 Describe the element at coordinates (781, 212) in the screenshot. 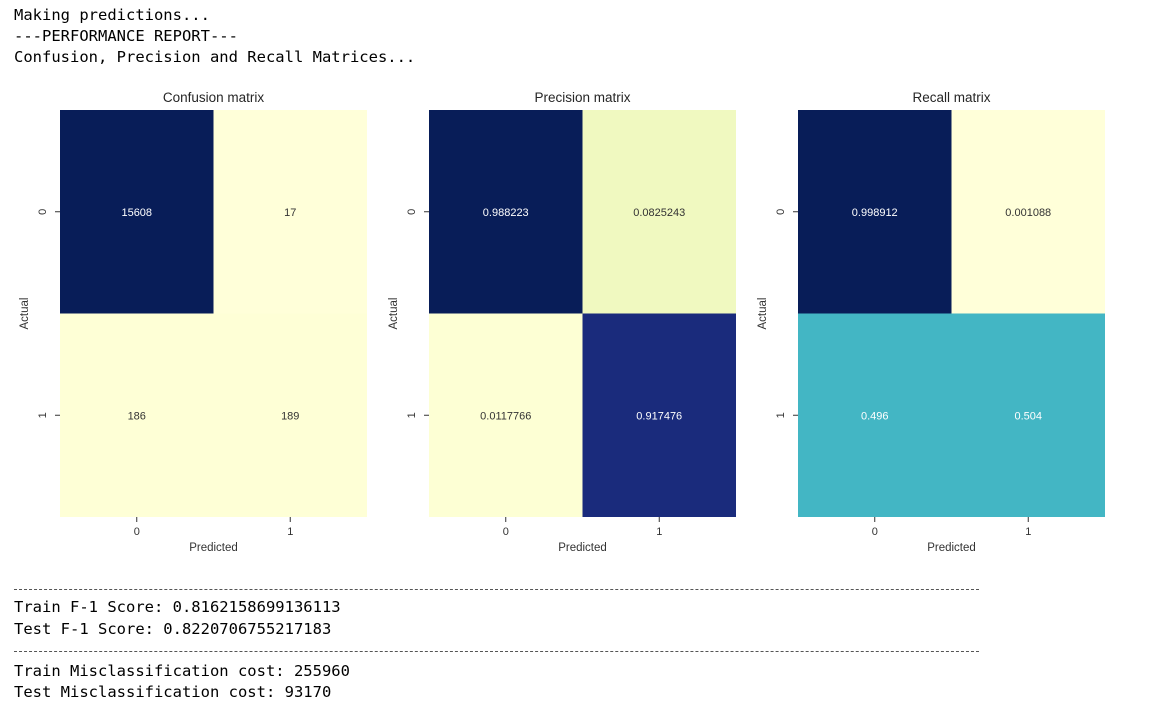

I see `recall-matrix-y-tick-0: 0` at that location.